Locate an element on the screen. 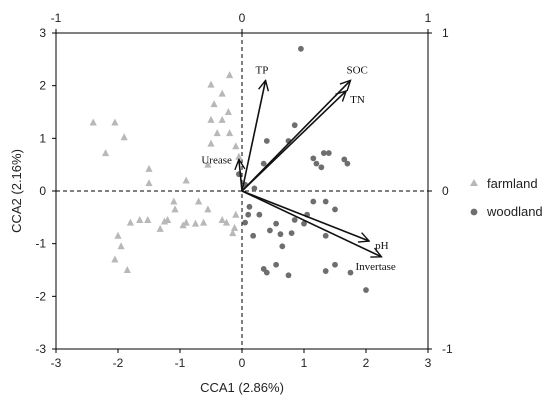  y-tick-label: -2 is located at coordinates (40, 296).